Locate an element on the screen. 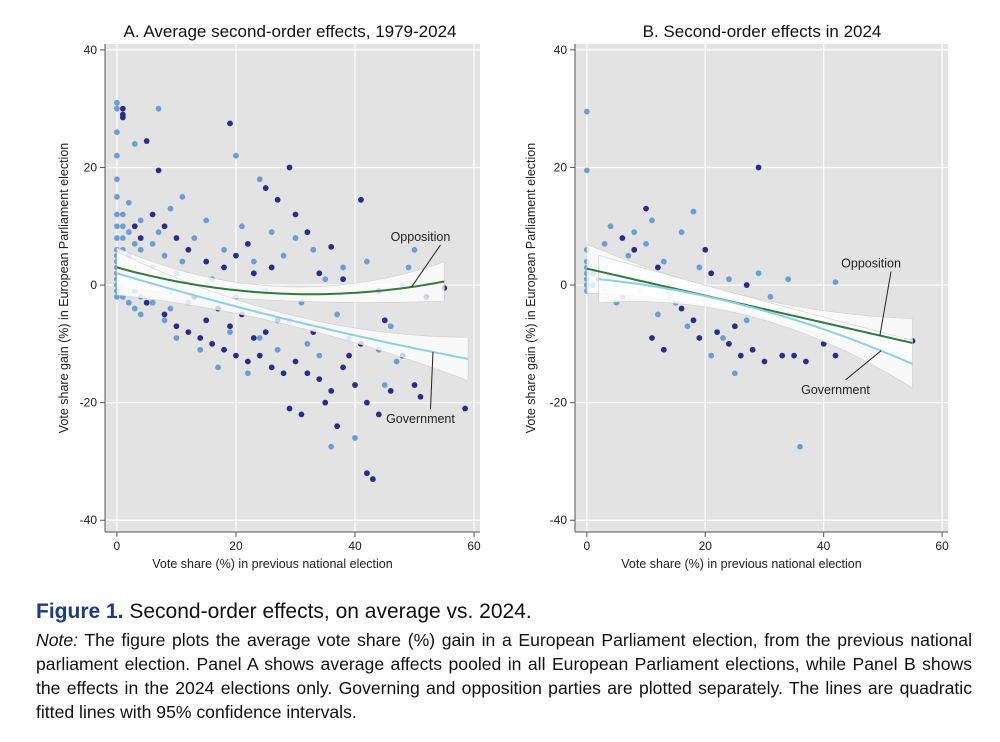 The width and height of the screenshot is (1000, 742). panel-b-y-tick-label: -20 is located at coordinates (559, 403).